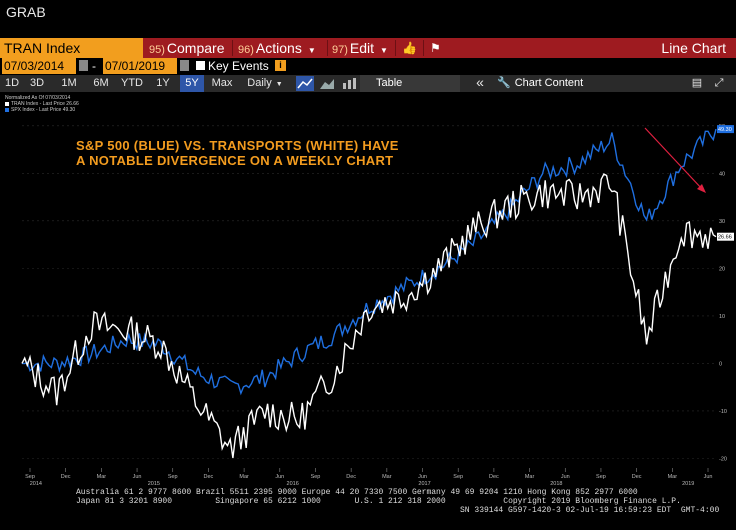 This screenshot has width=736, height=530. Describe the element at coordinates (132, 83) in the screenshot. I see `range-ytd: YTD` at that location.